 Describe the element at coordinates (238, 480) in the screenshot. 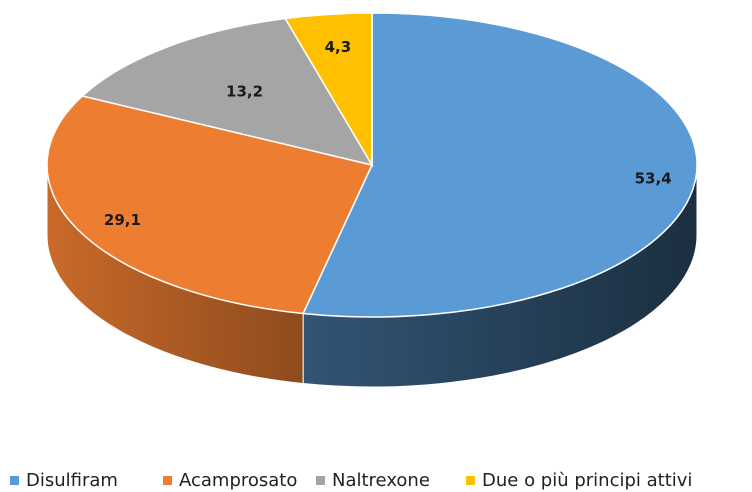

I see `legend-label: Acamprosato` at that location.